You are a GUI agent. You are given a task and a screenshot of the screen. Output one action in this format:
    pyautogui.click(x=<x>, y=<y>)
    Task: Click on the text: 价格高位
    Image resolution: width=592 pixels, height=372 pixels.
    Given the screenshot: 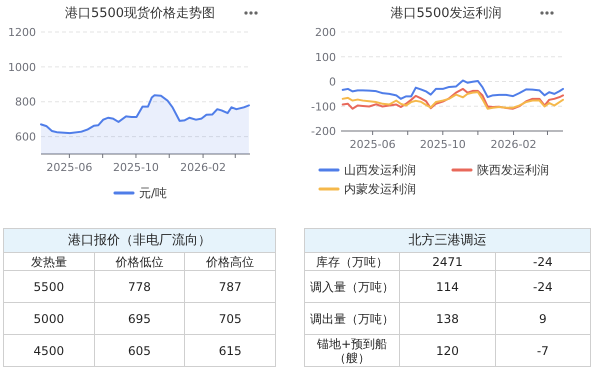 What is the action you would take?
    pyautogui.click(x=230, y=261)
    